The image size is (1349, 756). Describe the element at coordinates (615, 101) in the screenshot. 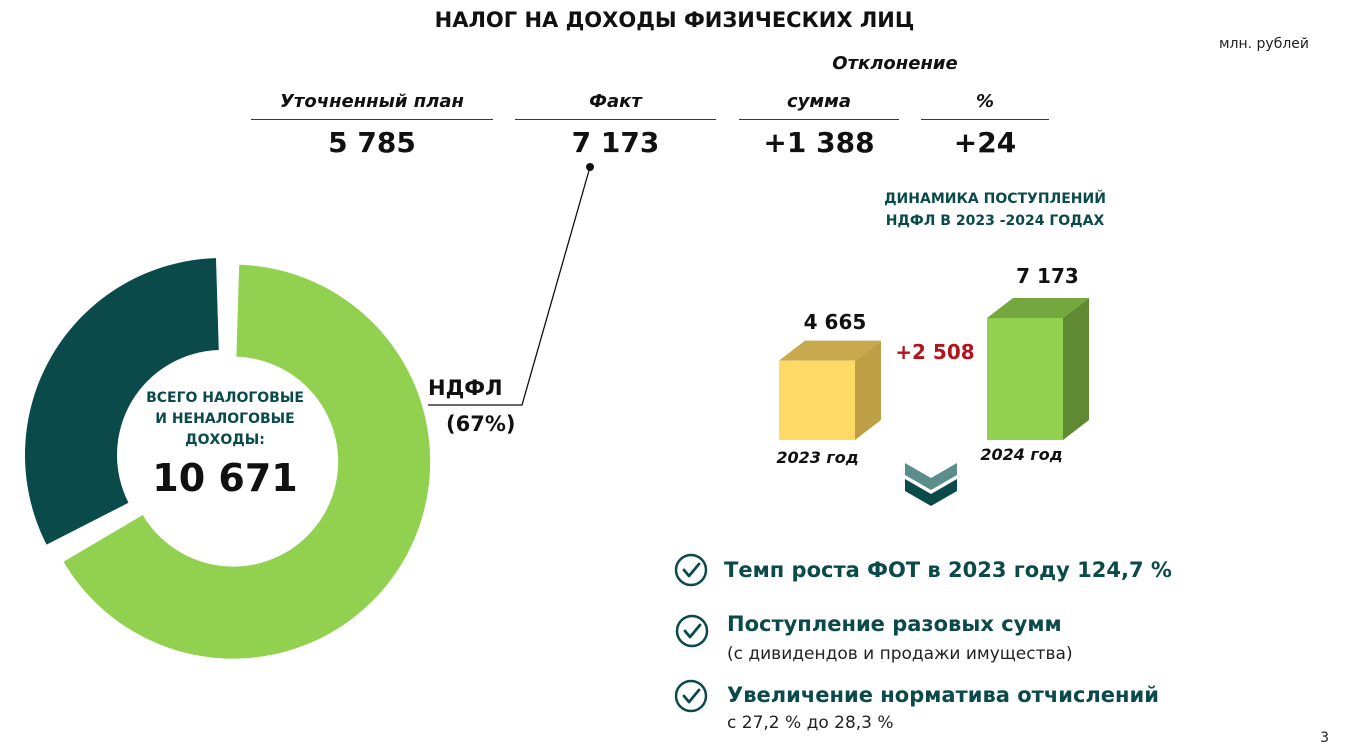

I see `fact-header: Факт` at that location.